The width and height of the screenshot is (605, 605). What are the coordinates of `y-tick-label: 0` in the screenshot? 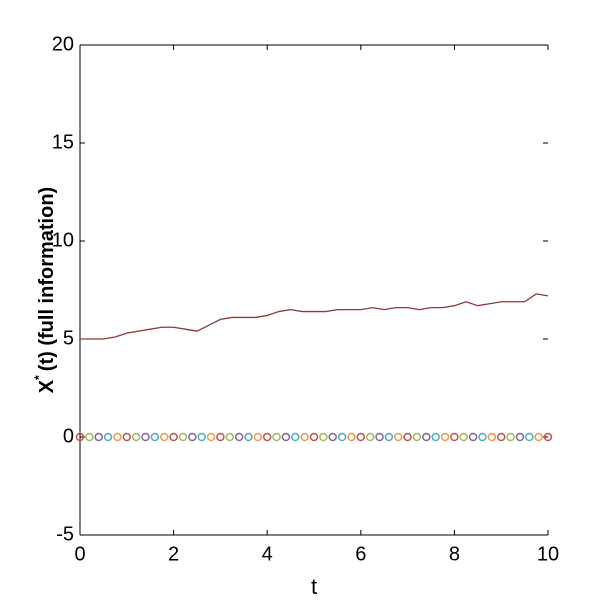 It's located at (68, 436).